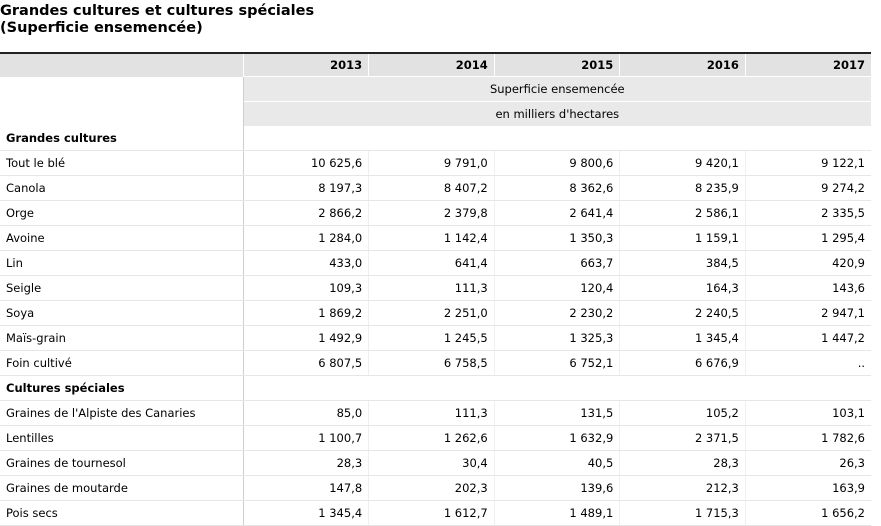 Image resolution: width=881 pixels, height=526 pixels. Describe the element at coordinates (431, 513) in the screenshot. I see `value-cell: 1 612,7` at that location.